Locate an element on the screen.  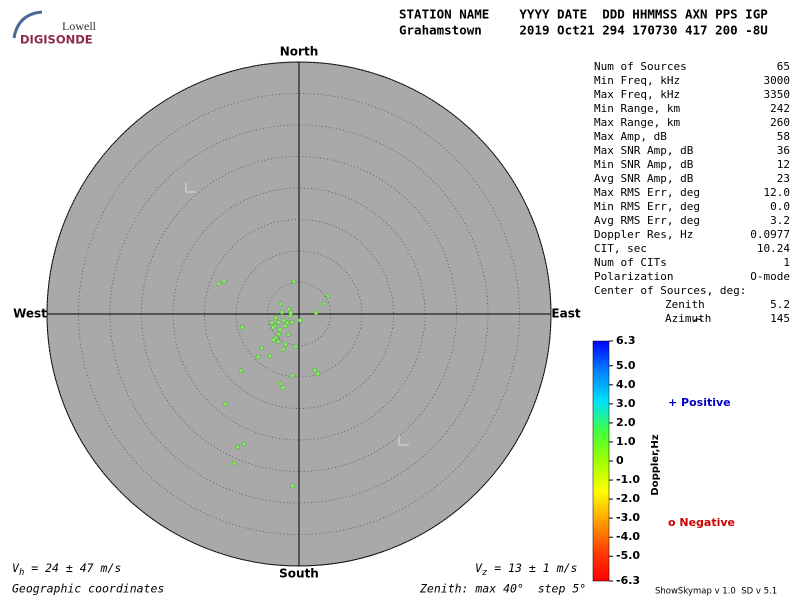
stat-value: O-mode is located at coordinates (770, 276).